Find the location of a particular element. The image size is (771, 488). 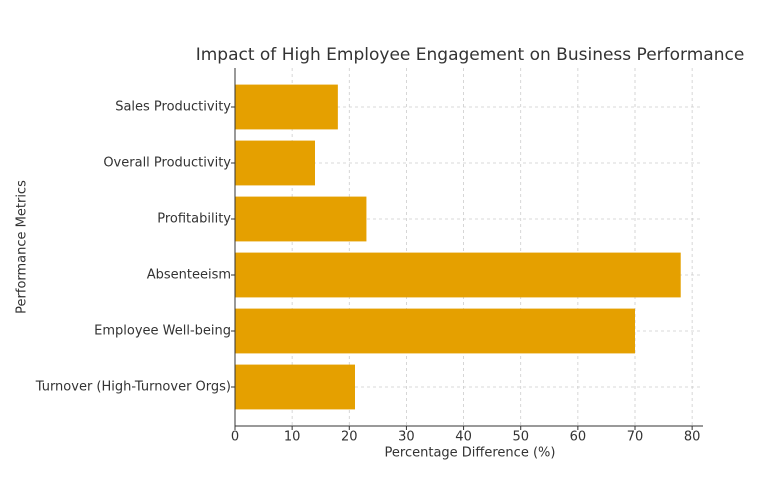

y-tick-label: Overall Productivity is located at coordinates (167, 163).